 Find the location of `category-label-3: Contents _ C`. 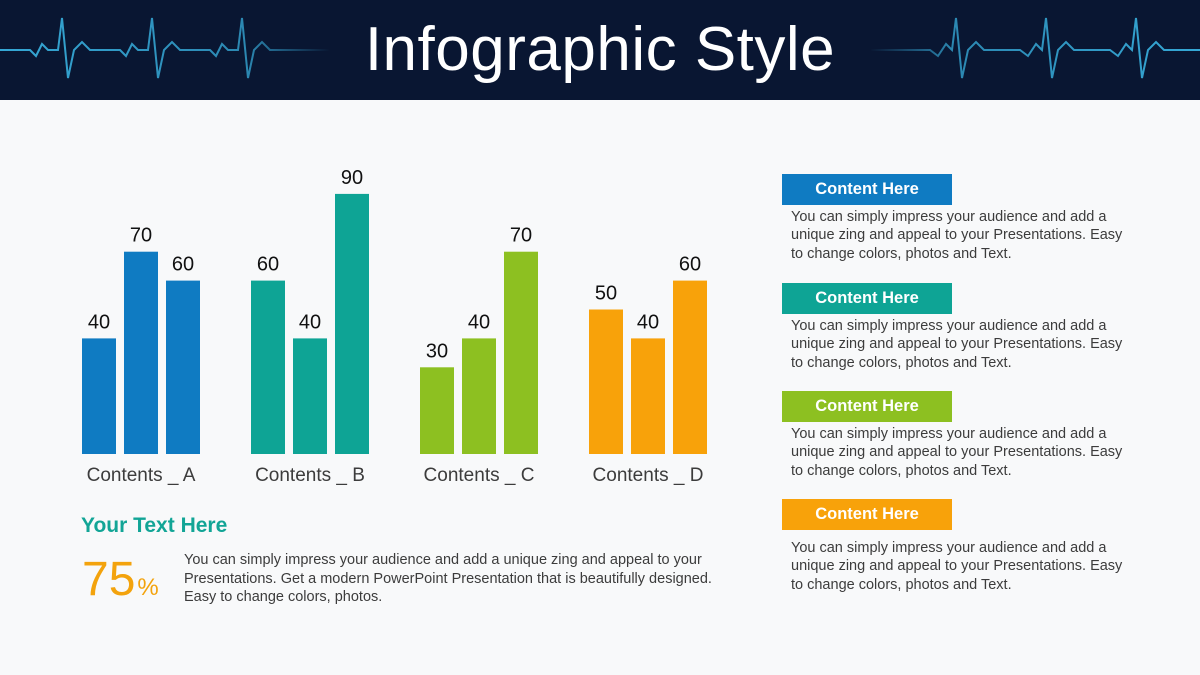

category-label-3: Contents _ C is located at coordinates (479, 475).